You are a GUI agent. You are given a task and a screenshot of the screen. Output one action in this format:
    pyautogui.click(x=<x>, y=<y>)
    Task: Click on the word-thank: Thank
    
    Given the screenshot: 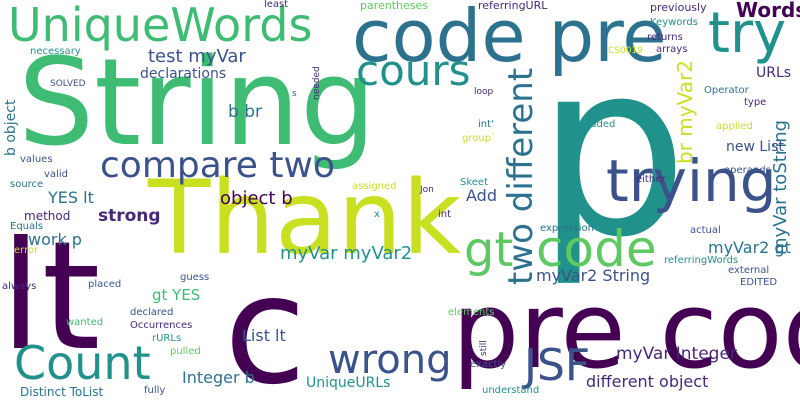 What is the action you would take?
    pyautogui.click(x=305, y=218)
    